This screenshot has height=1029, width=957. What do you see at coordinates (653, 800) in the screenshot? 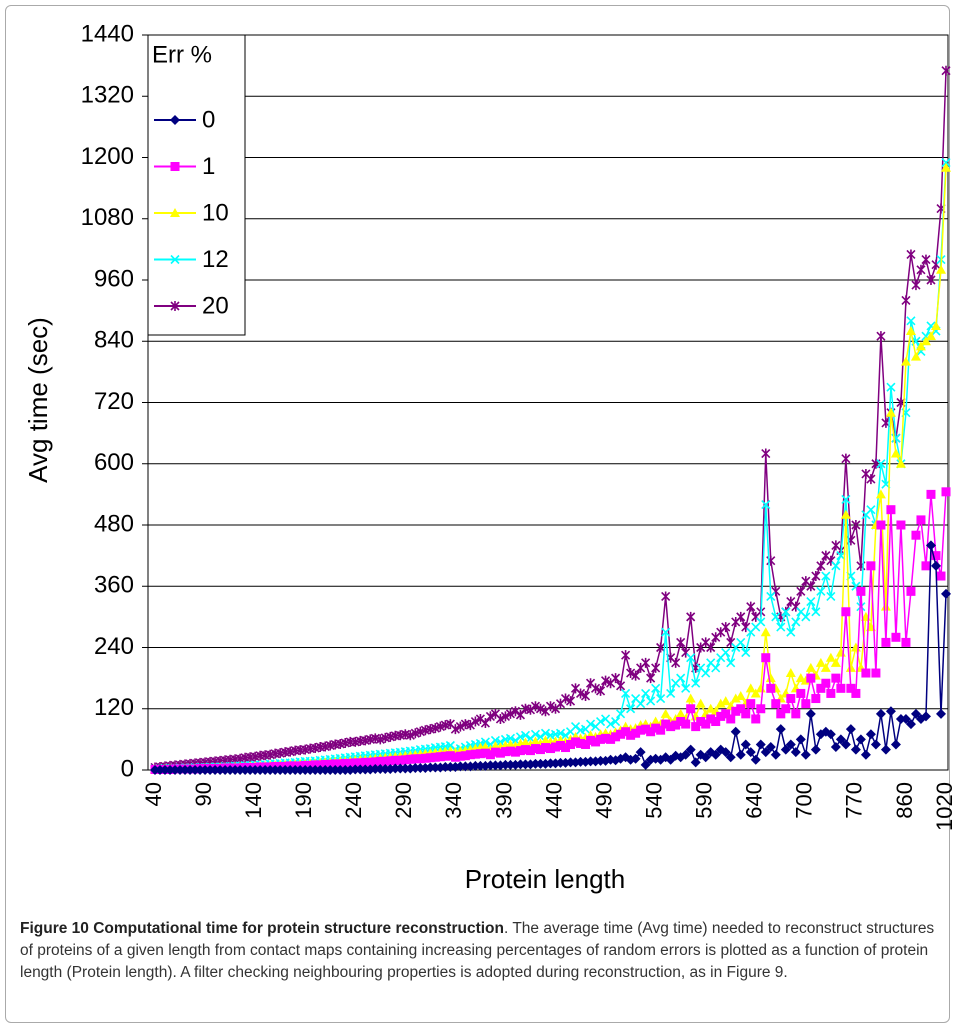
I see `x-tick-label: 540` at bounding box center [653, 800].